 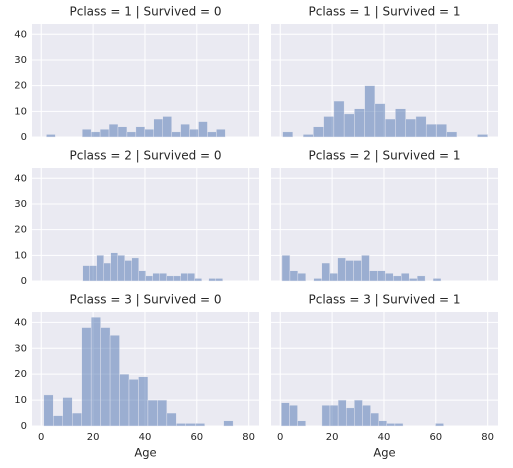 I want to click on panel-title: Pclass = 2 | Survived = 1, so click(x=384, y=156).